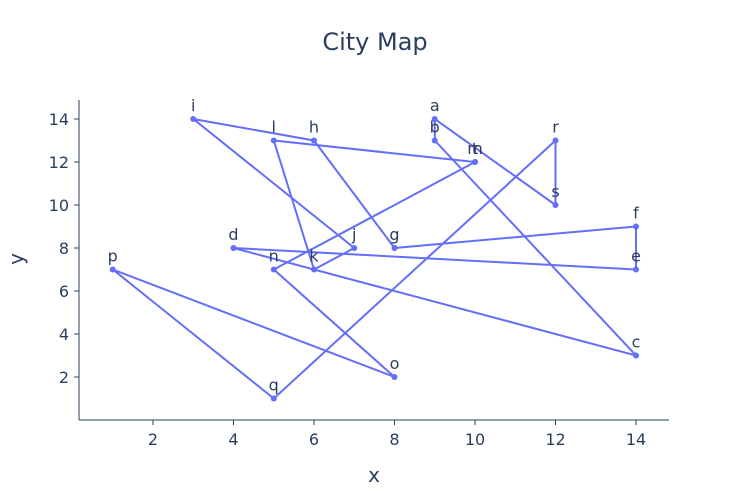 This screenshot has height=500, width=750. What do you see at coordinates (555, 140) in the screenshot?
I see `point-r` at bounding box center [555, 140].